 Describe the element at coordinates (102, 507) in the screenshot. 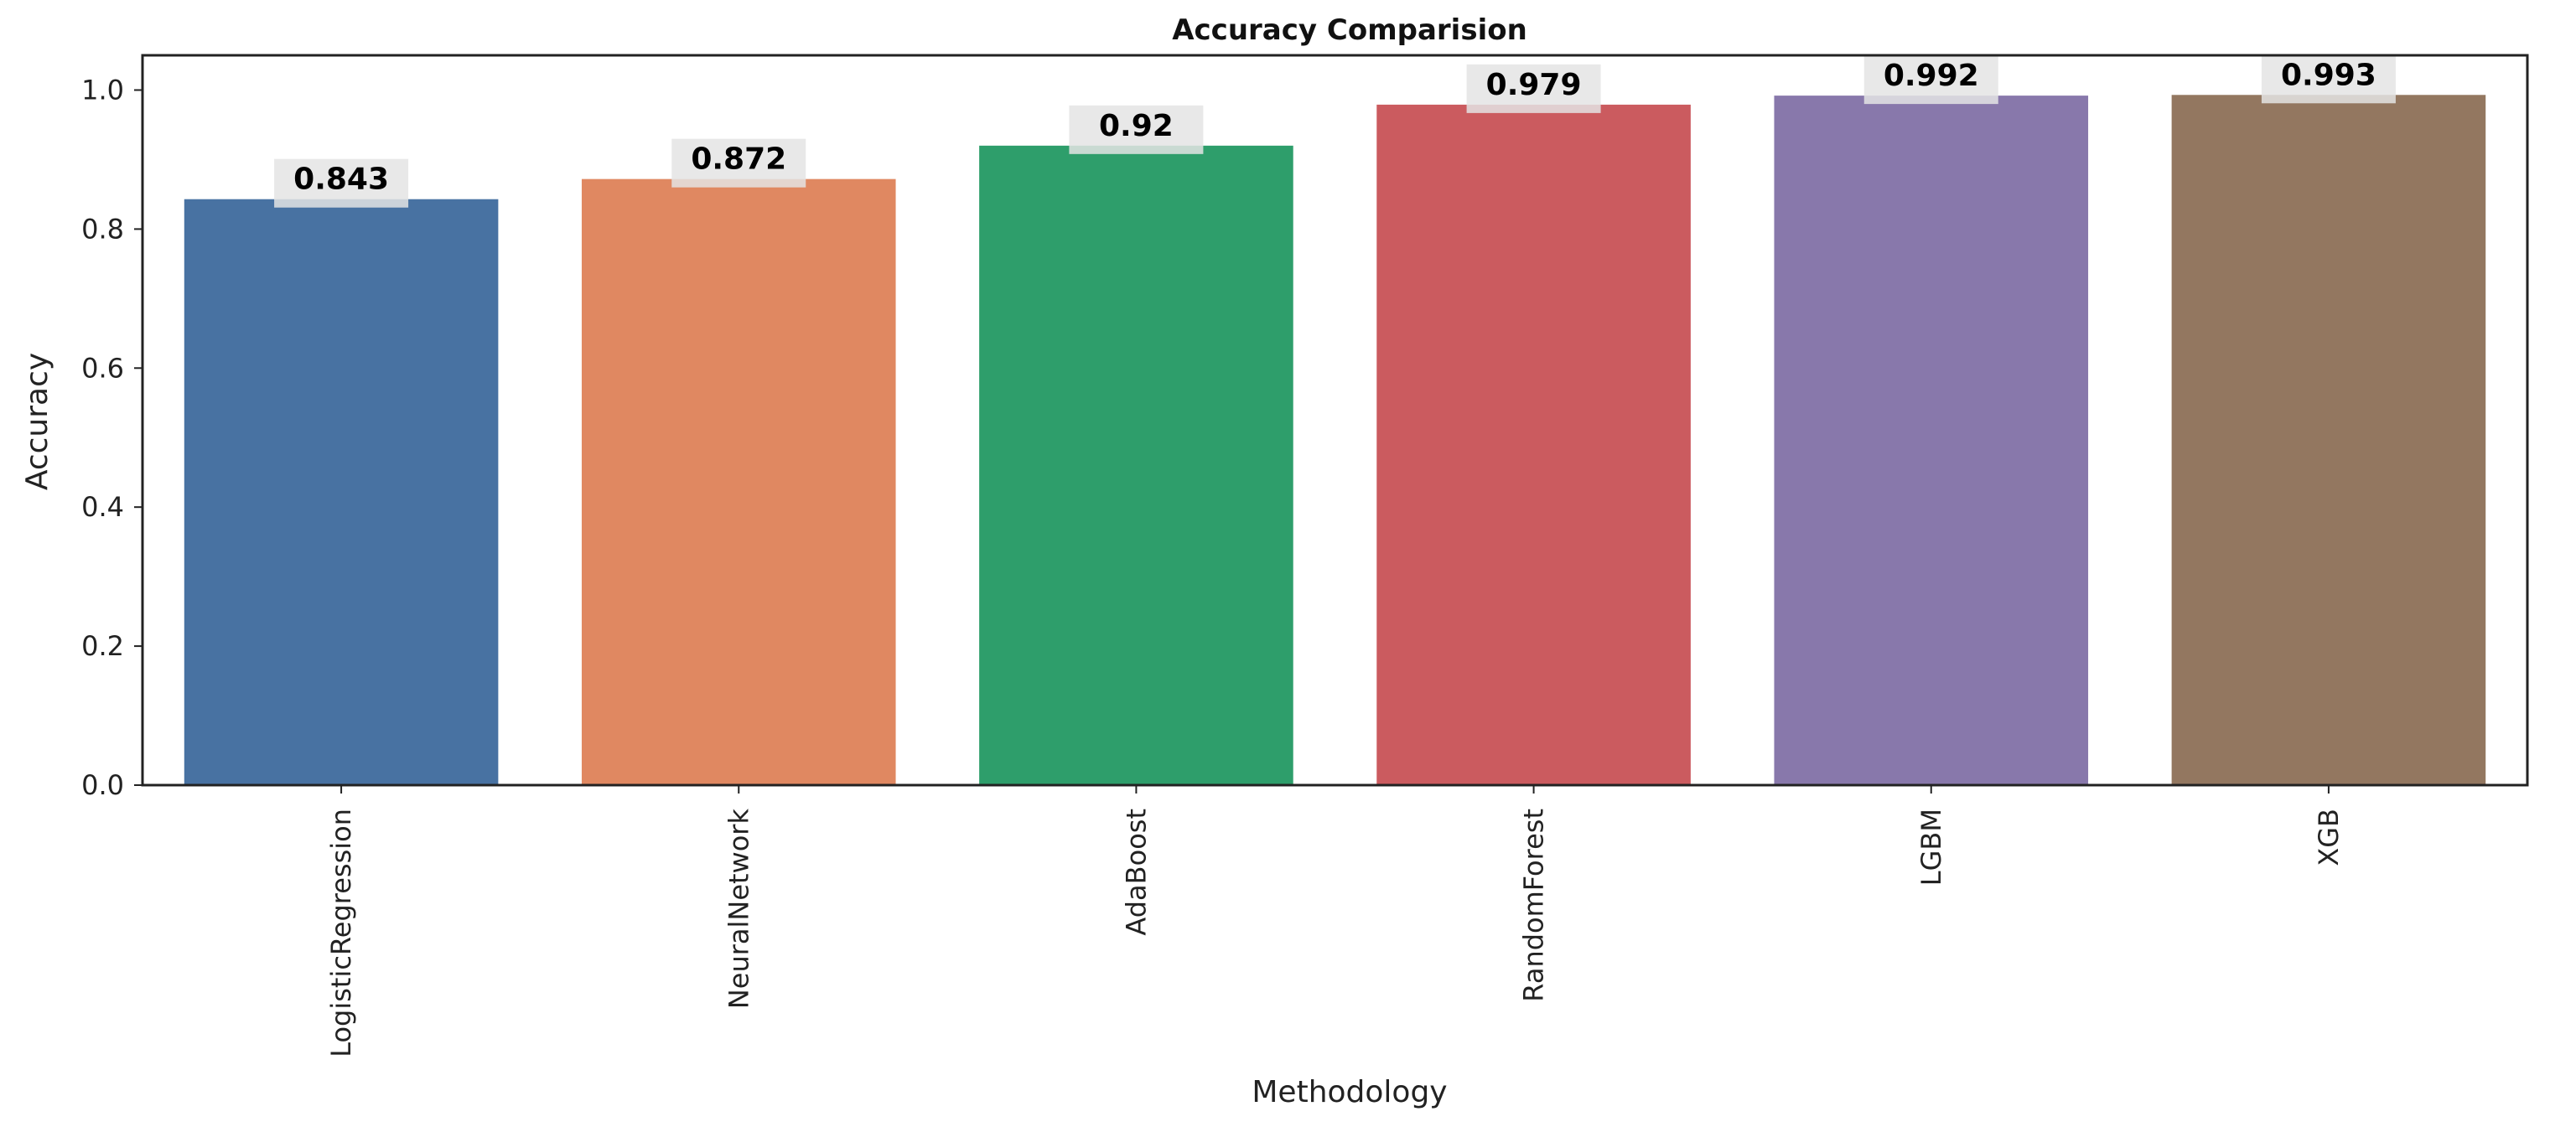

I see `y-tick-label: 0.4` at that location.